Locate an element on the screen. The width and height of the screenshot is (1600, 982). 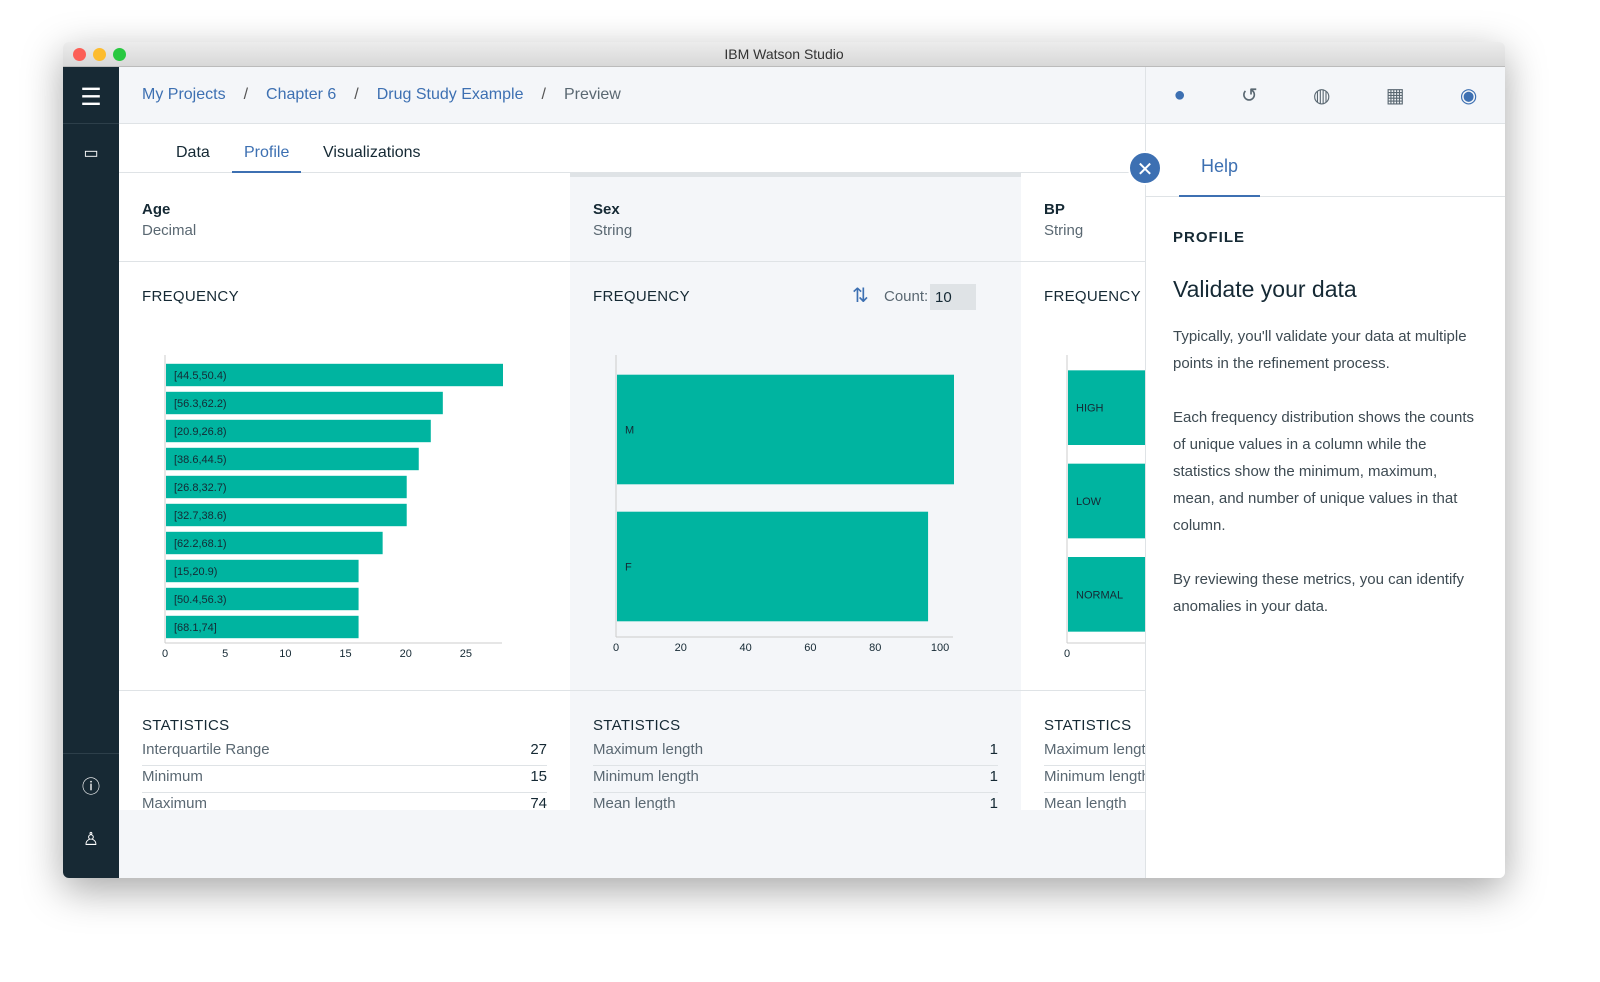
tick-label: 100 is located at coordinates (940, 648).